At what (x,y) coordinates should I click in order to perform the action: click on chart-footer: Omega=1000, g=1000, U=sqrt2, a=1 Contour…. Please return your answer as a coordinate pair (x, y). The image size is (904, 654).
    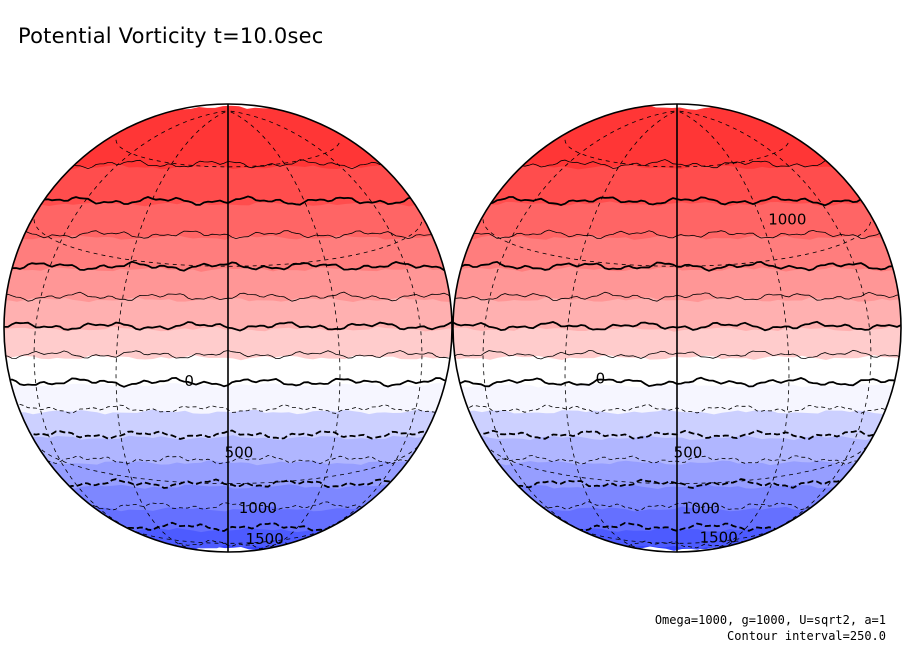
    Looking at the image, I should click on (770, 628).